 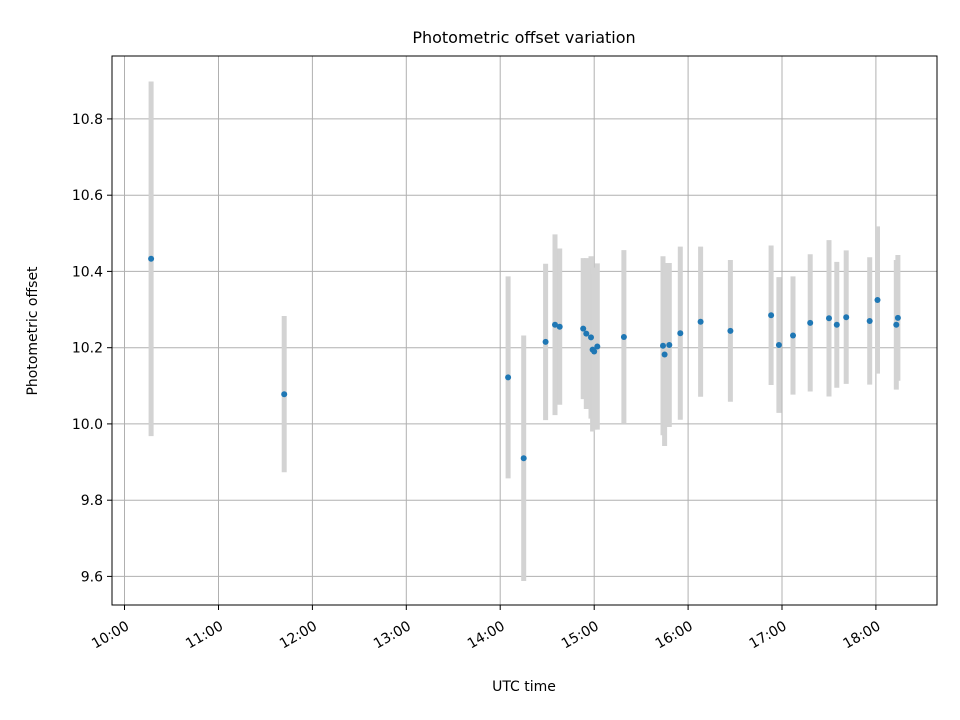 I want to click on y-tick-label: 10.0, so click(x=87, y=425).